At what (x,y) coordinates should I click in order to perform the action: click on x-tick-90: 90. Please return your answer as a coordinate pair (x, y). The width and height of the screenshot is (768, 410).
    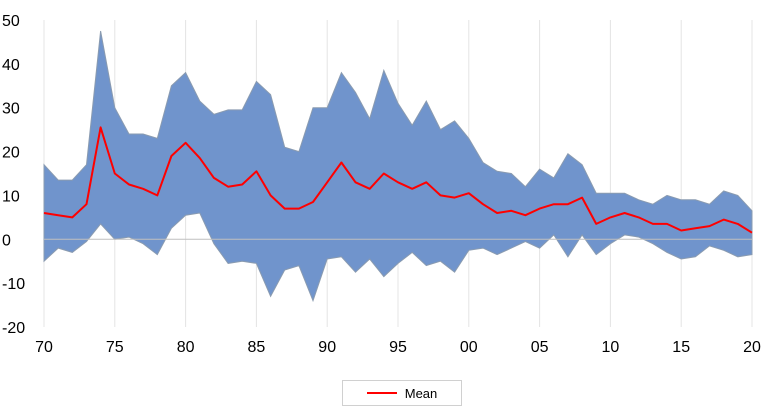
    Looking at the image, I should click on (327, 347).